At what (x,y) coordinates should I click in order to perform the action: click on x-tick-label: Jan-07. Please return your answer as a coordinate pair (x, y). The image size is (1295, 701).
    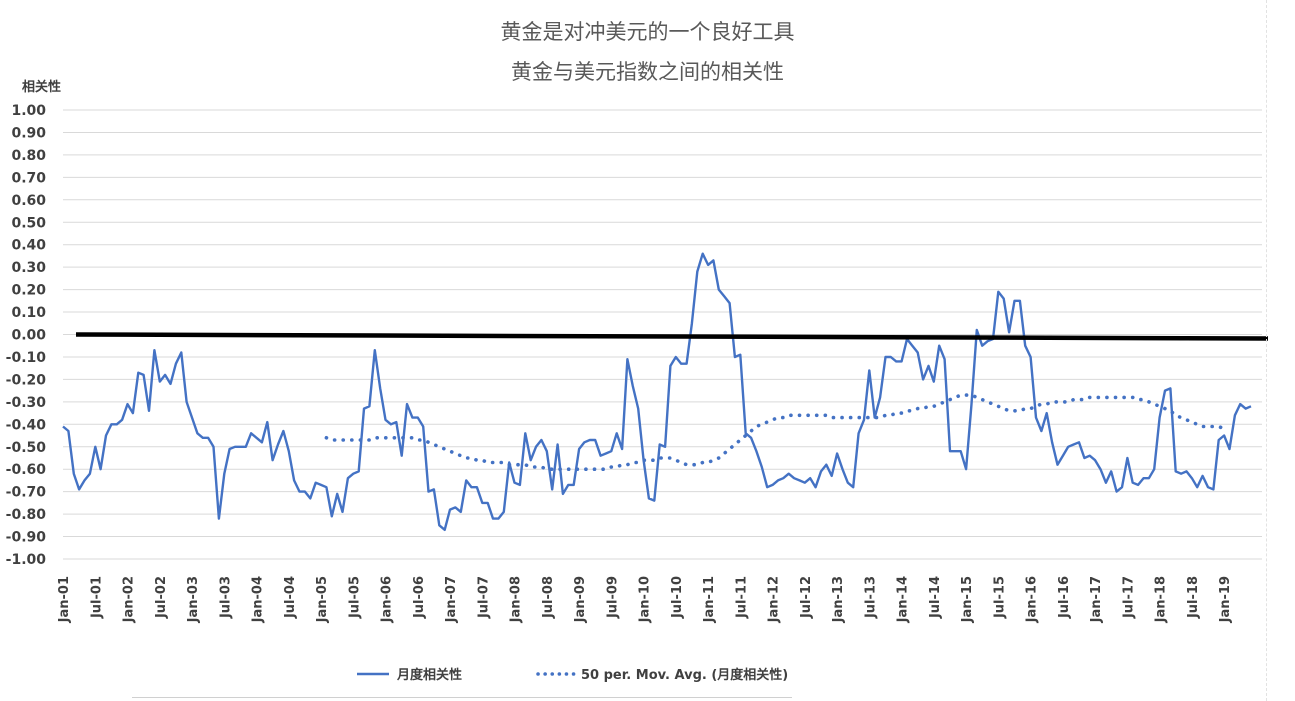
    Looking at the image, I should click on (451, 599).